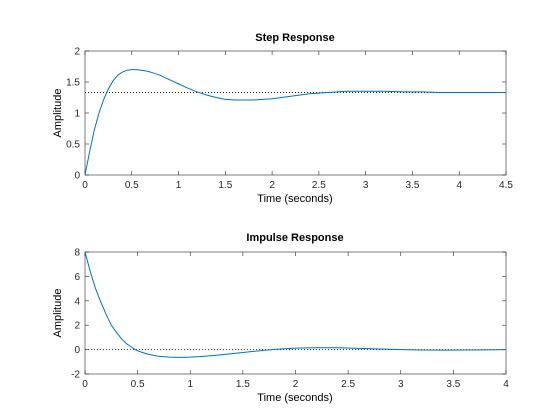 The width and height of the screenshot is (560, 420). I want to click on impulse-response-title: Impulse Response, so click(294, 238).